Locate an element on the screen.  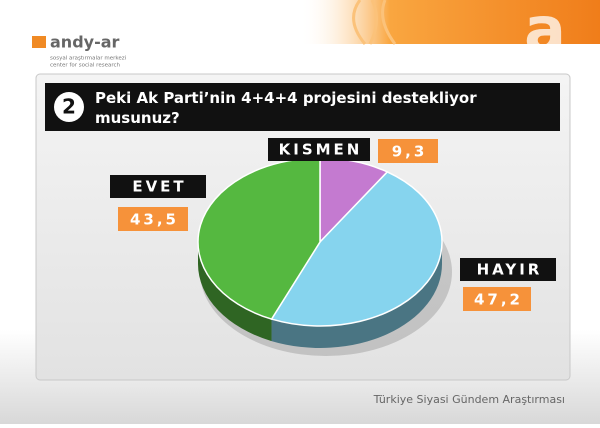
question-number: 2 is located at coordinates (69, 107).